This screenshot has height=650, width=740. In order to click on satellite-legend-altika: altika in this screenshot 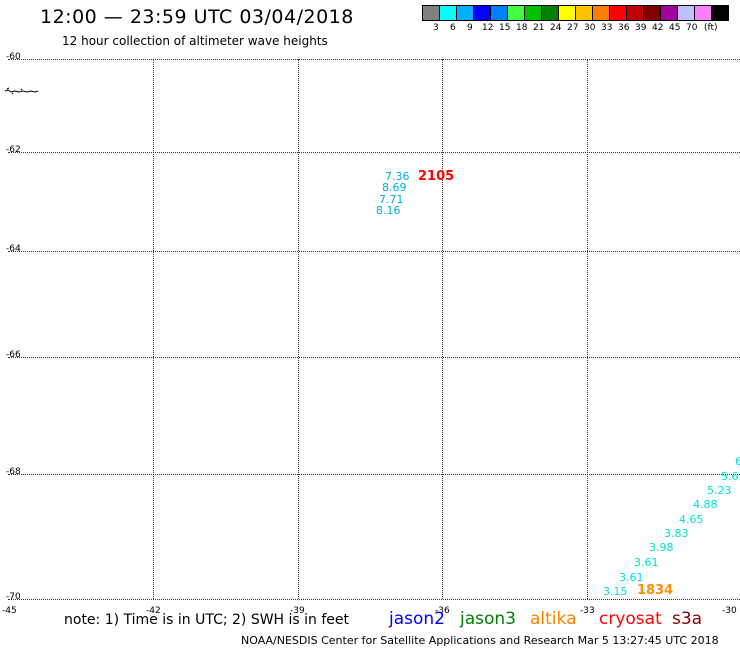, I will do `click(553, 619)`.